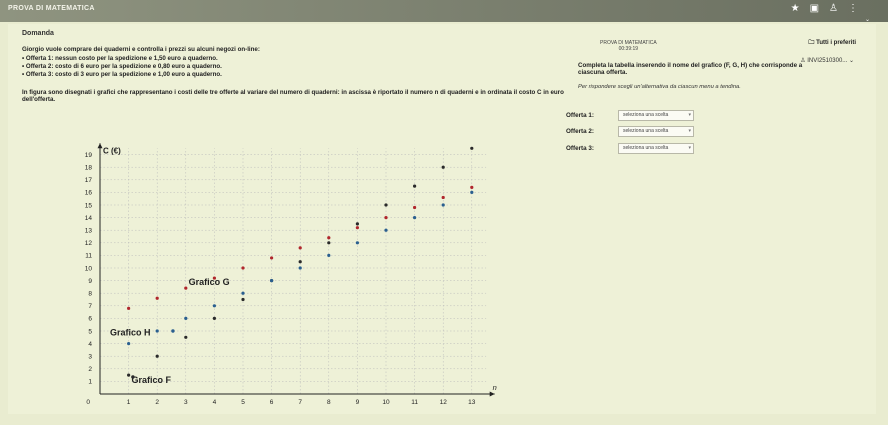 The height and width of the screenshot is (425, 888). I want to click on x-axis-arrow, so click(492, 394).